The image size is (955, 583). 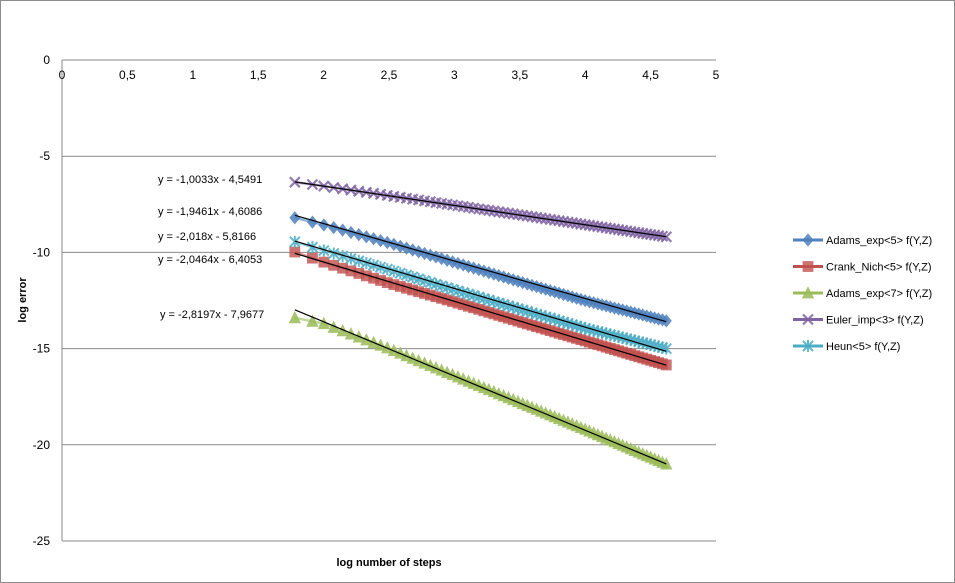 What do you see at coordinates (207, 237) in the screenshot?
I see `trendline-equation: y = -2,018x - 5,8166` at bounding box center [207, 237].